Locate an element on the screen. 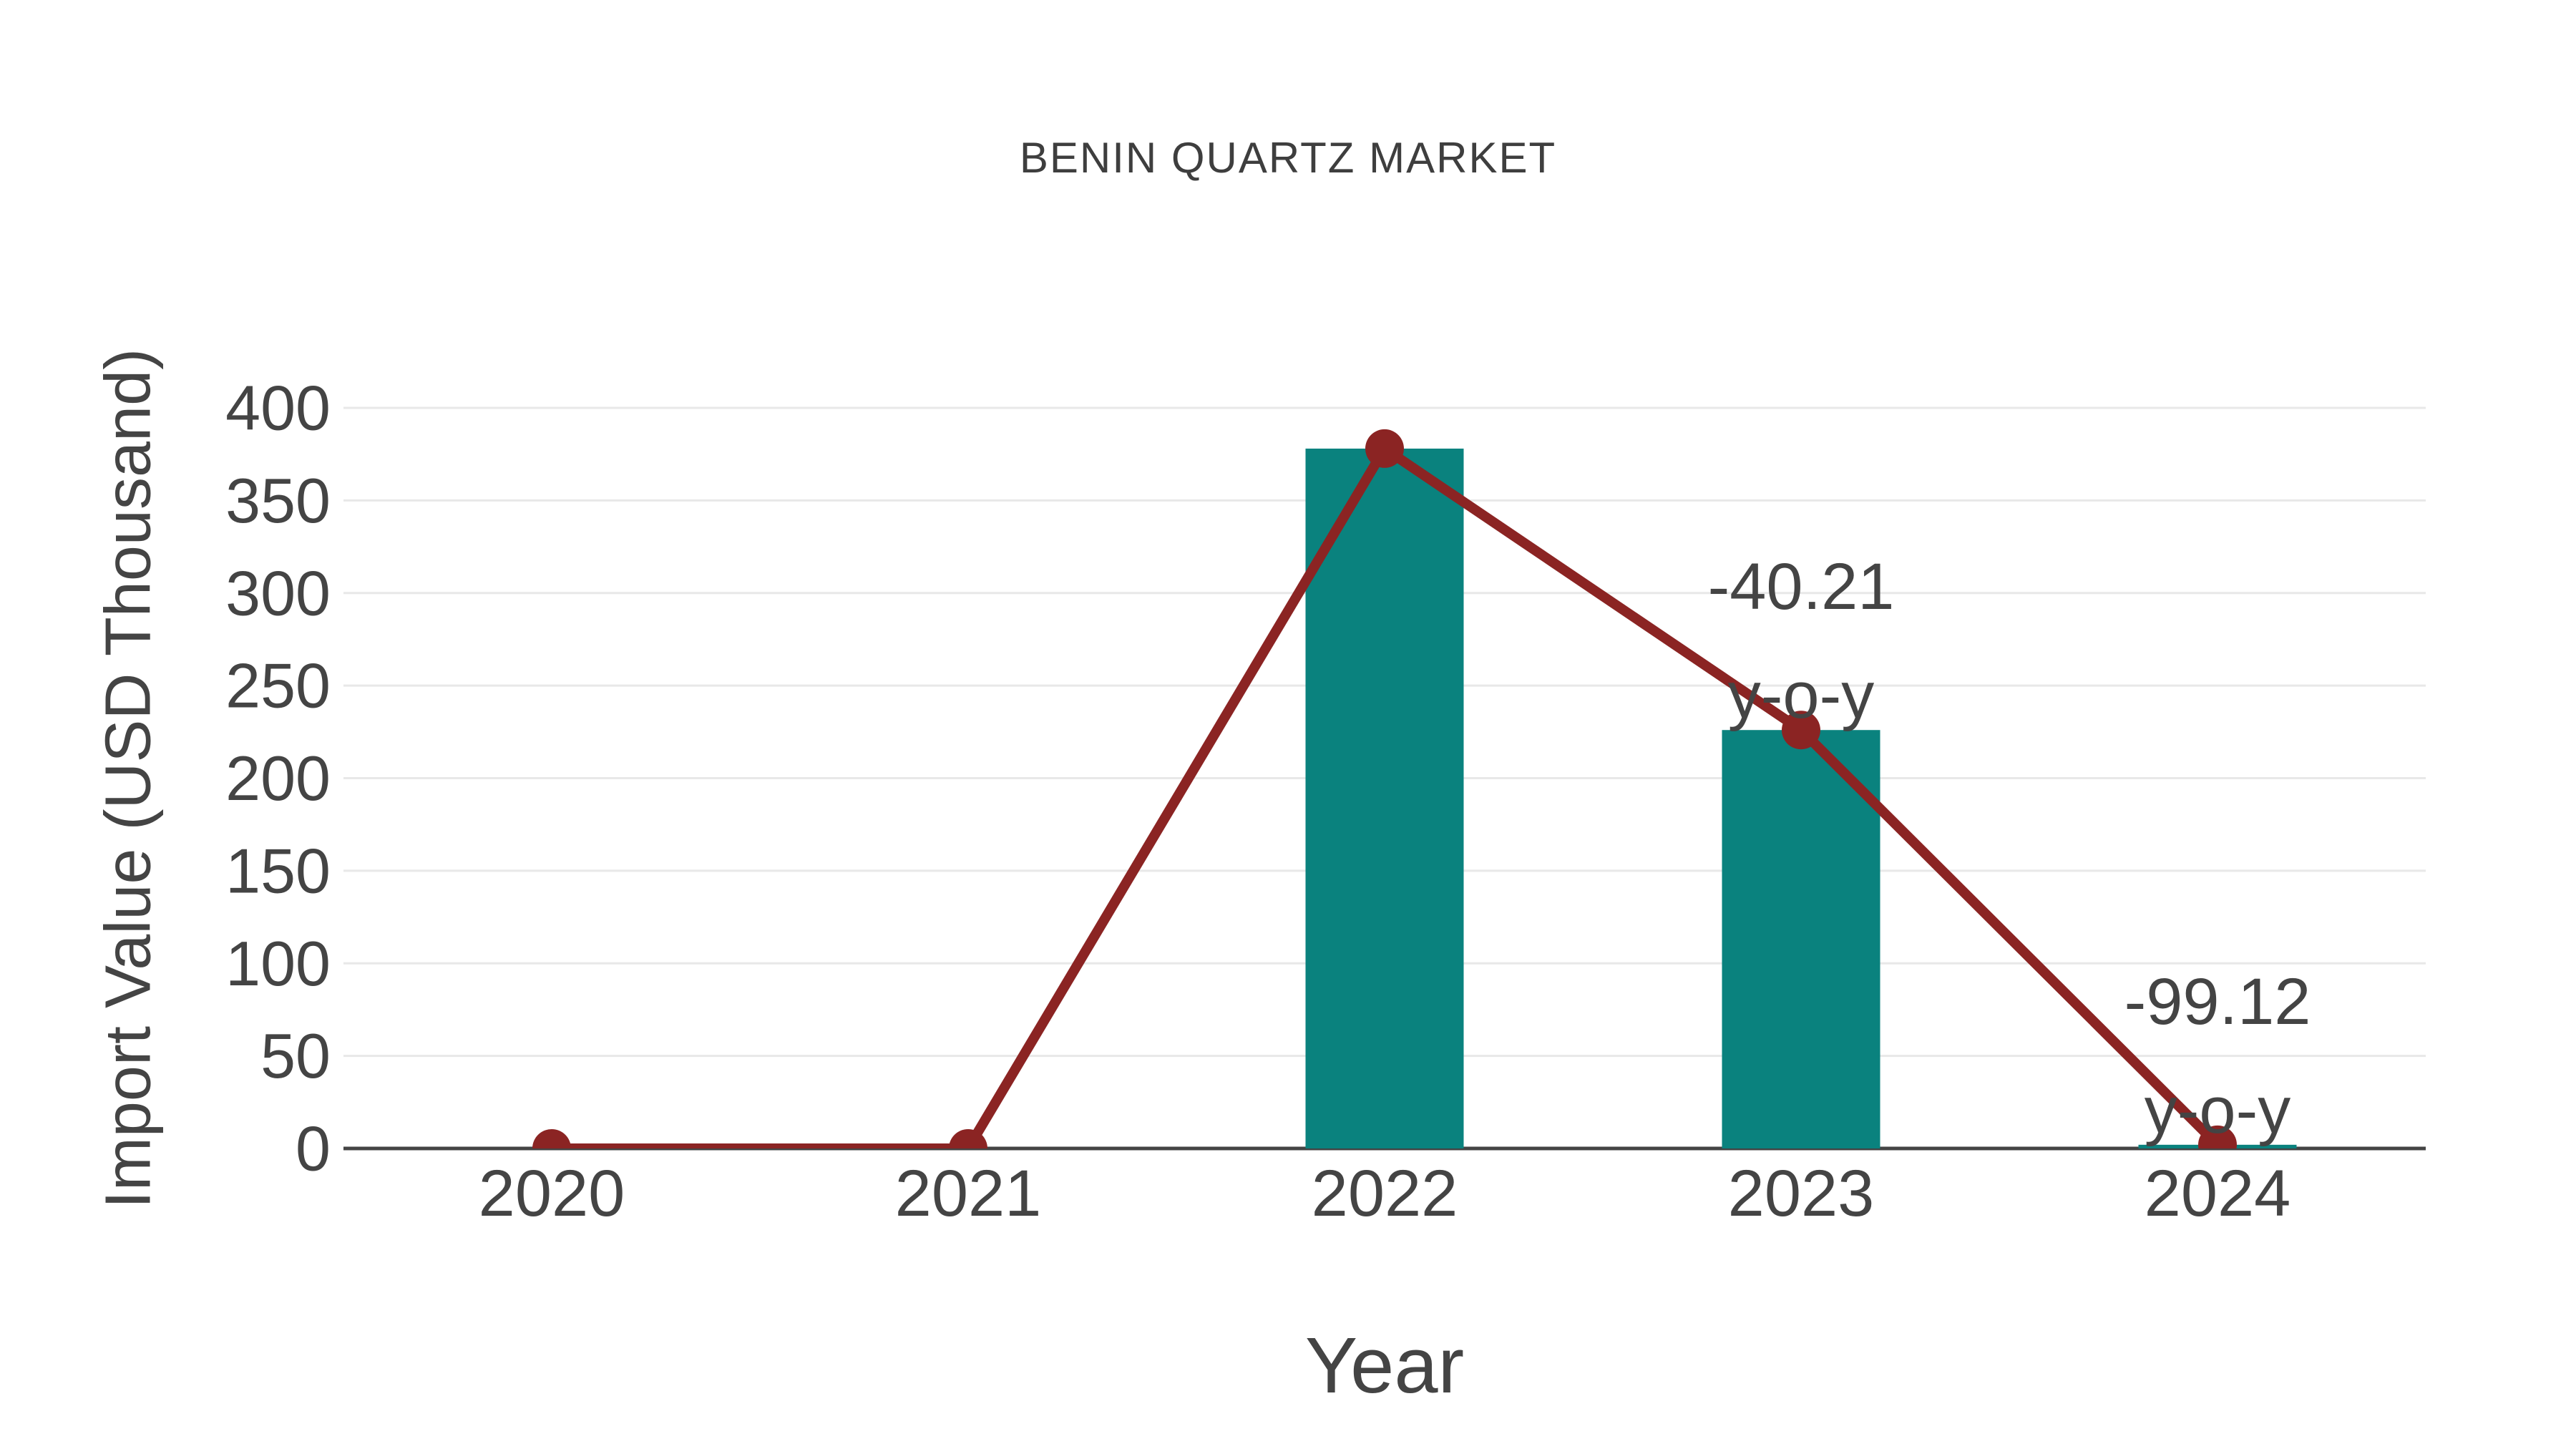 The width and height of the screenshot is (2576, 1449). x-tick-label-2023: 2023 is located at coordinates (1801, 1193).